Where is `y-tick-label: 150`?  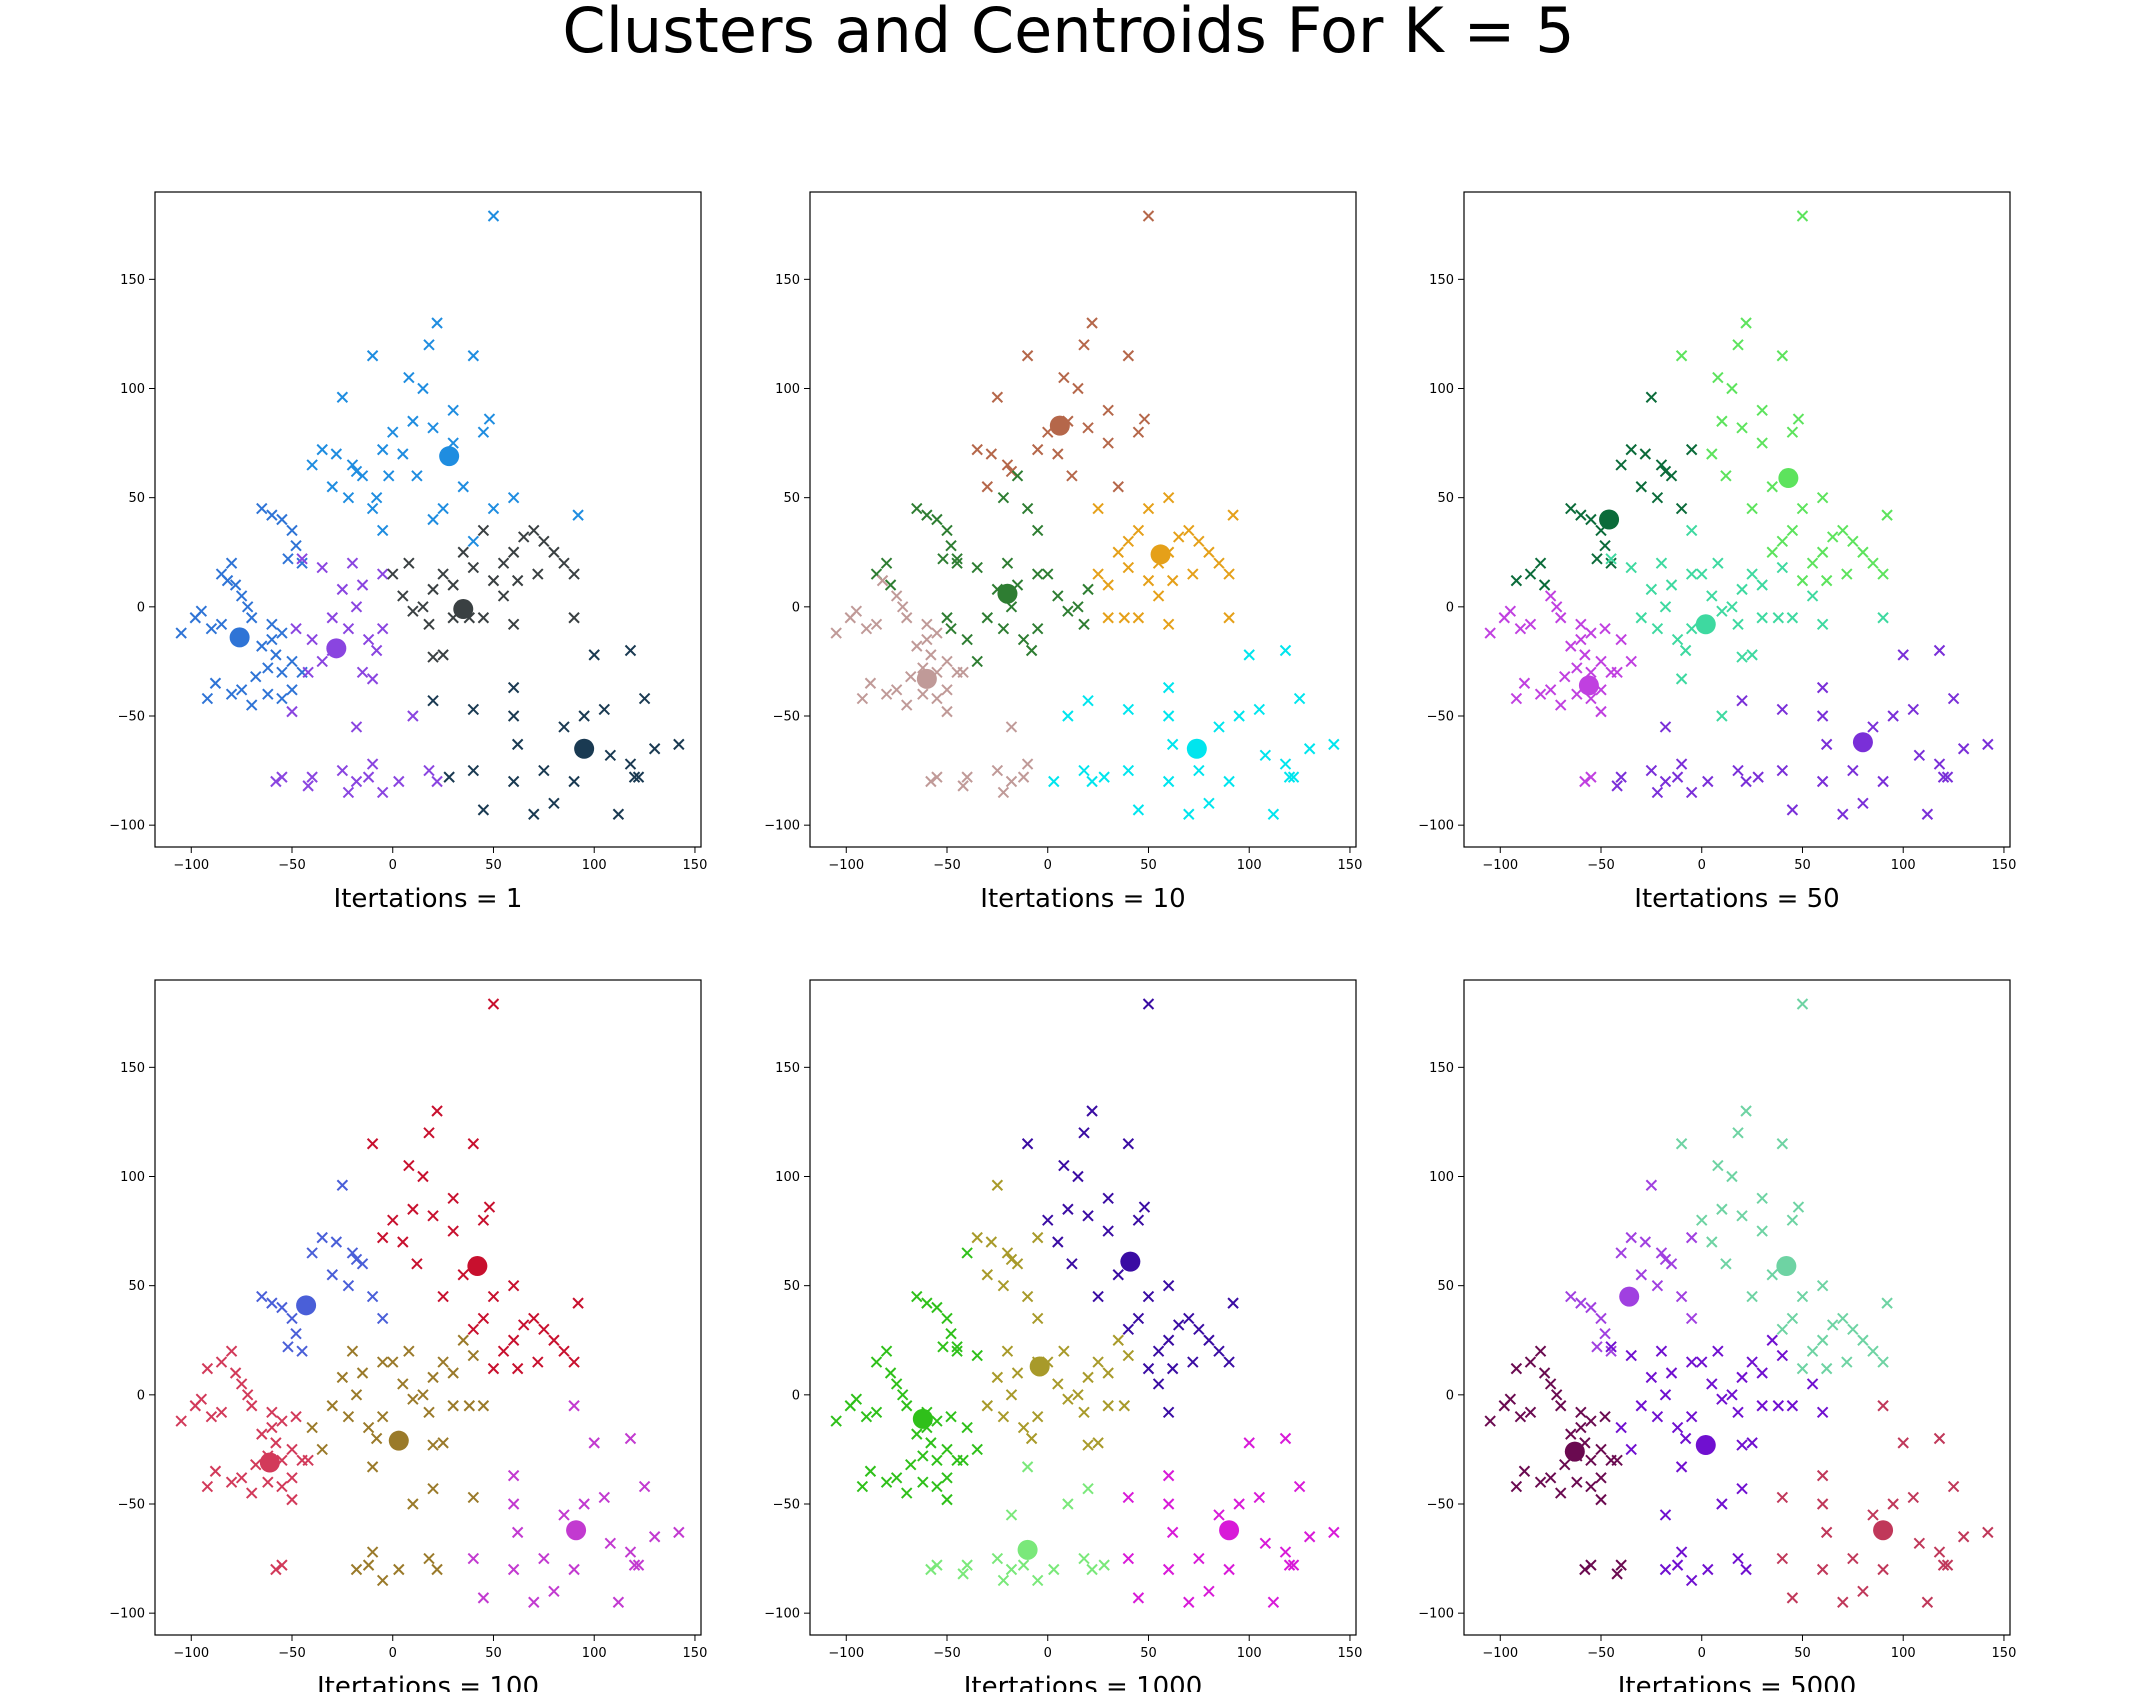 y-tick-label: 150 is located at coordinates (1441, 1068).